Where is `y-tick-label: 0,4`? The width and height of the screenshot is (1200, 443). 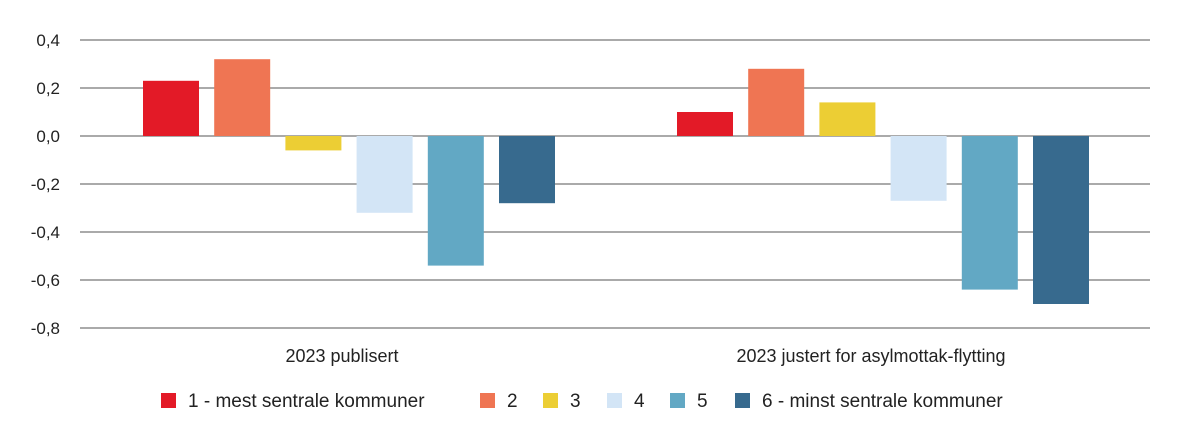
y-tick-label: 0,4 is located at coordinates (48, 40).